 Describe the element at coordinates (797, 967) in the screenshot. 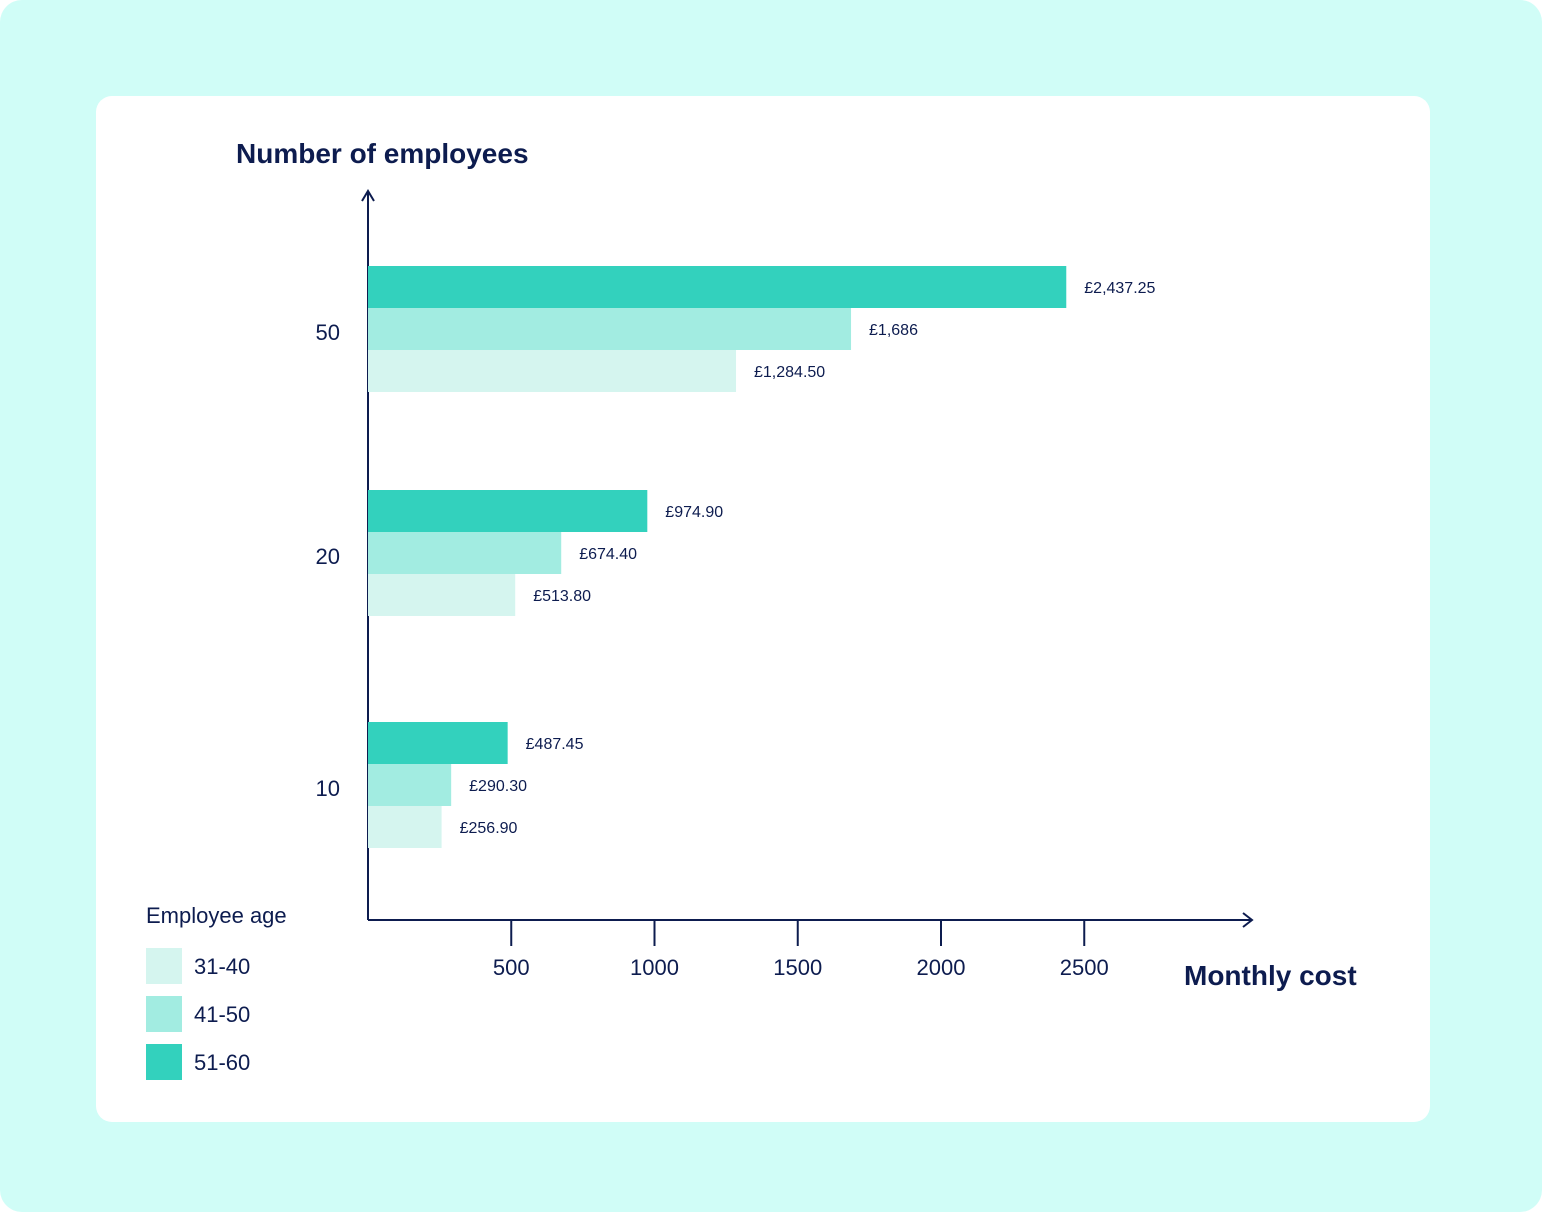

I see `x-tick-label: 1500` at that location.